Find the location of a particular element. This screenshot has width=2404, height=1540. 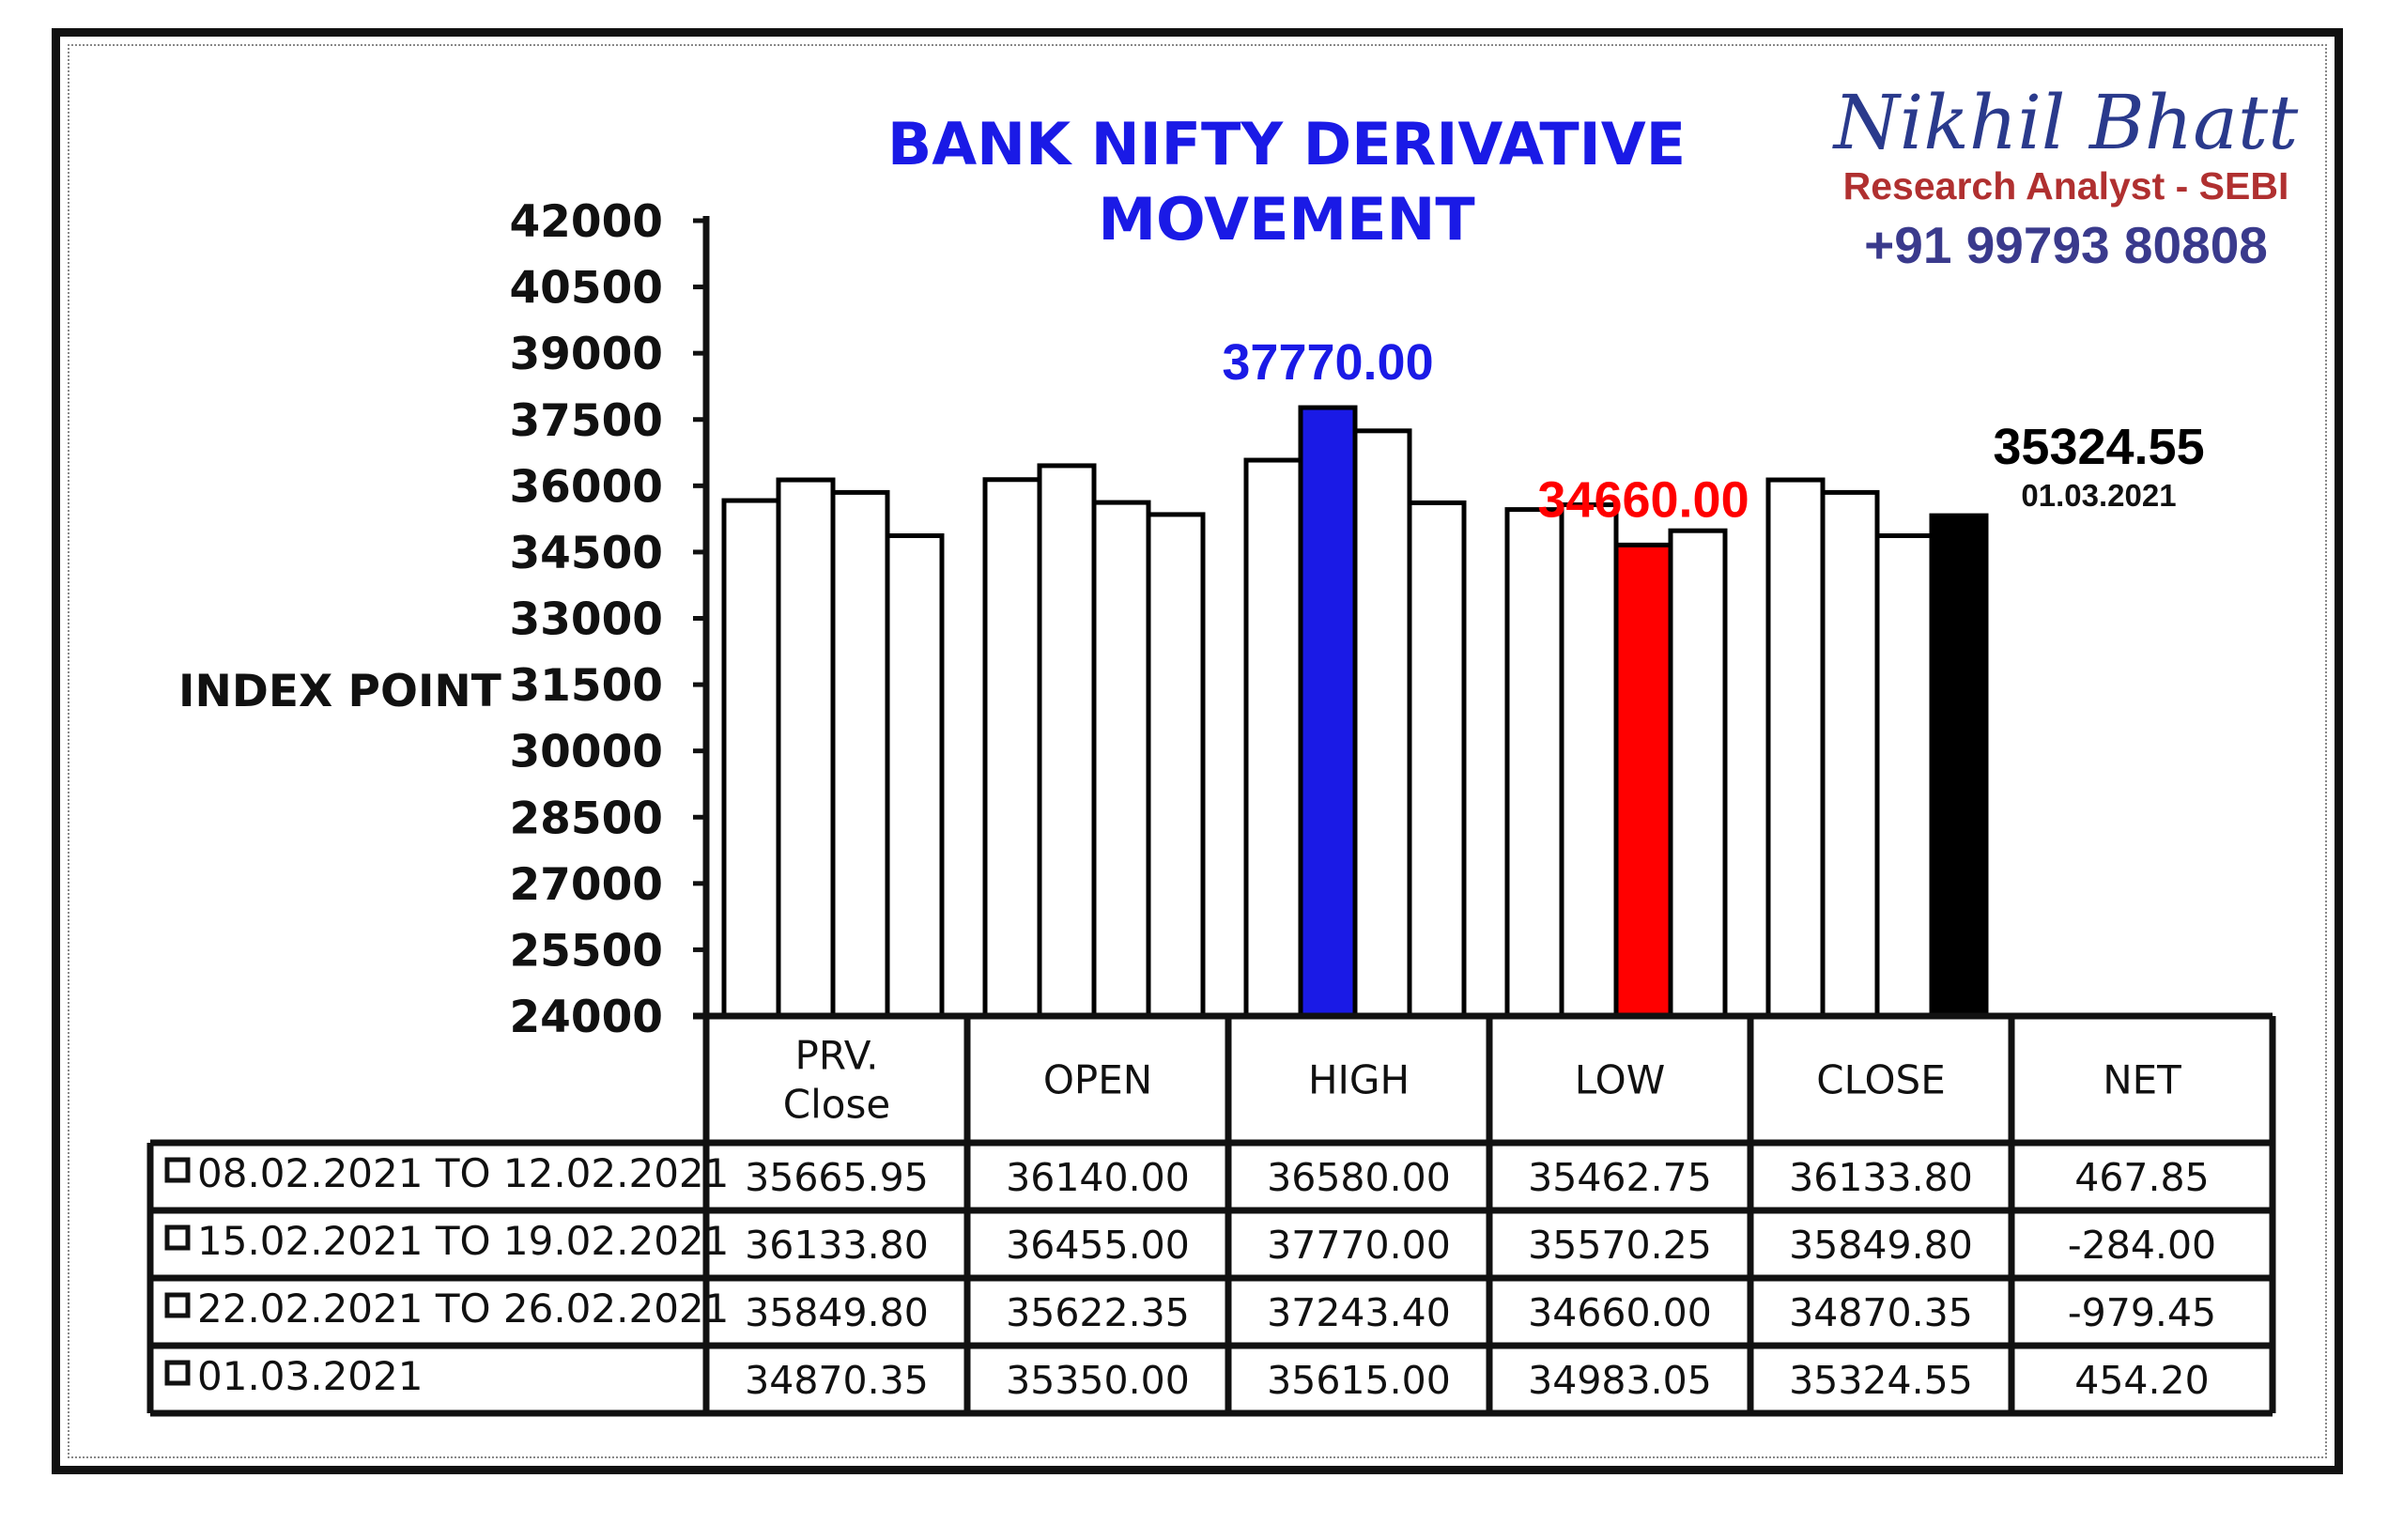

table-cell: -979.45 is located at coordinates (2142, 1312).